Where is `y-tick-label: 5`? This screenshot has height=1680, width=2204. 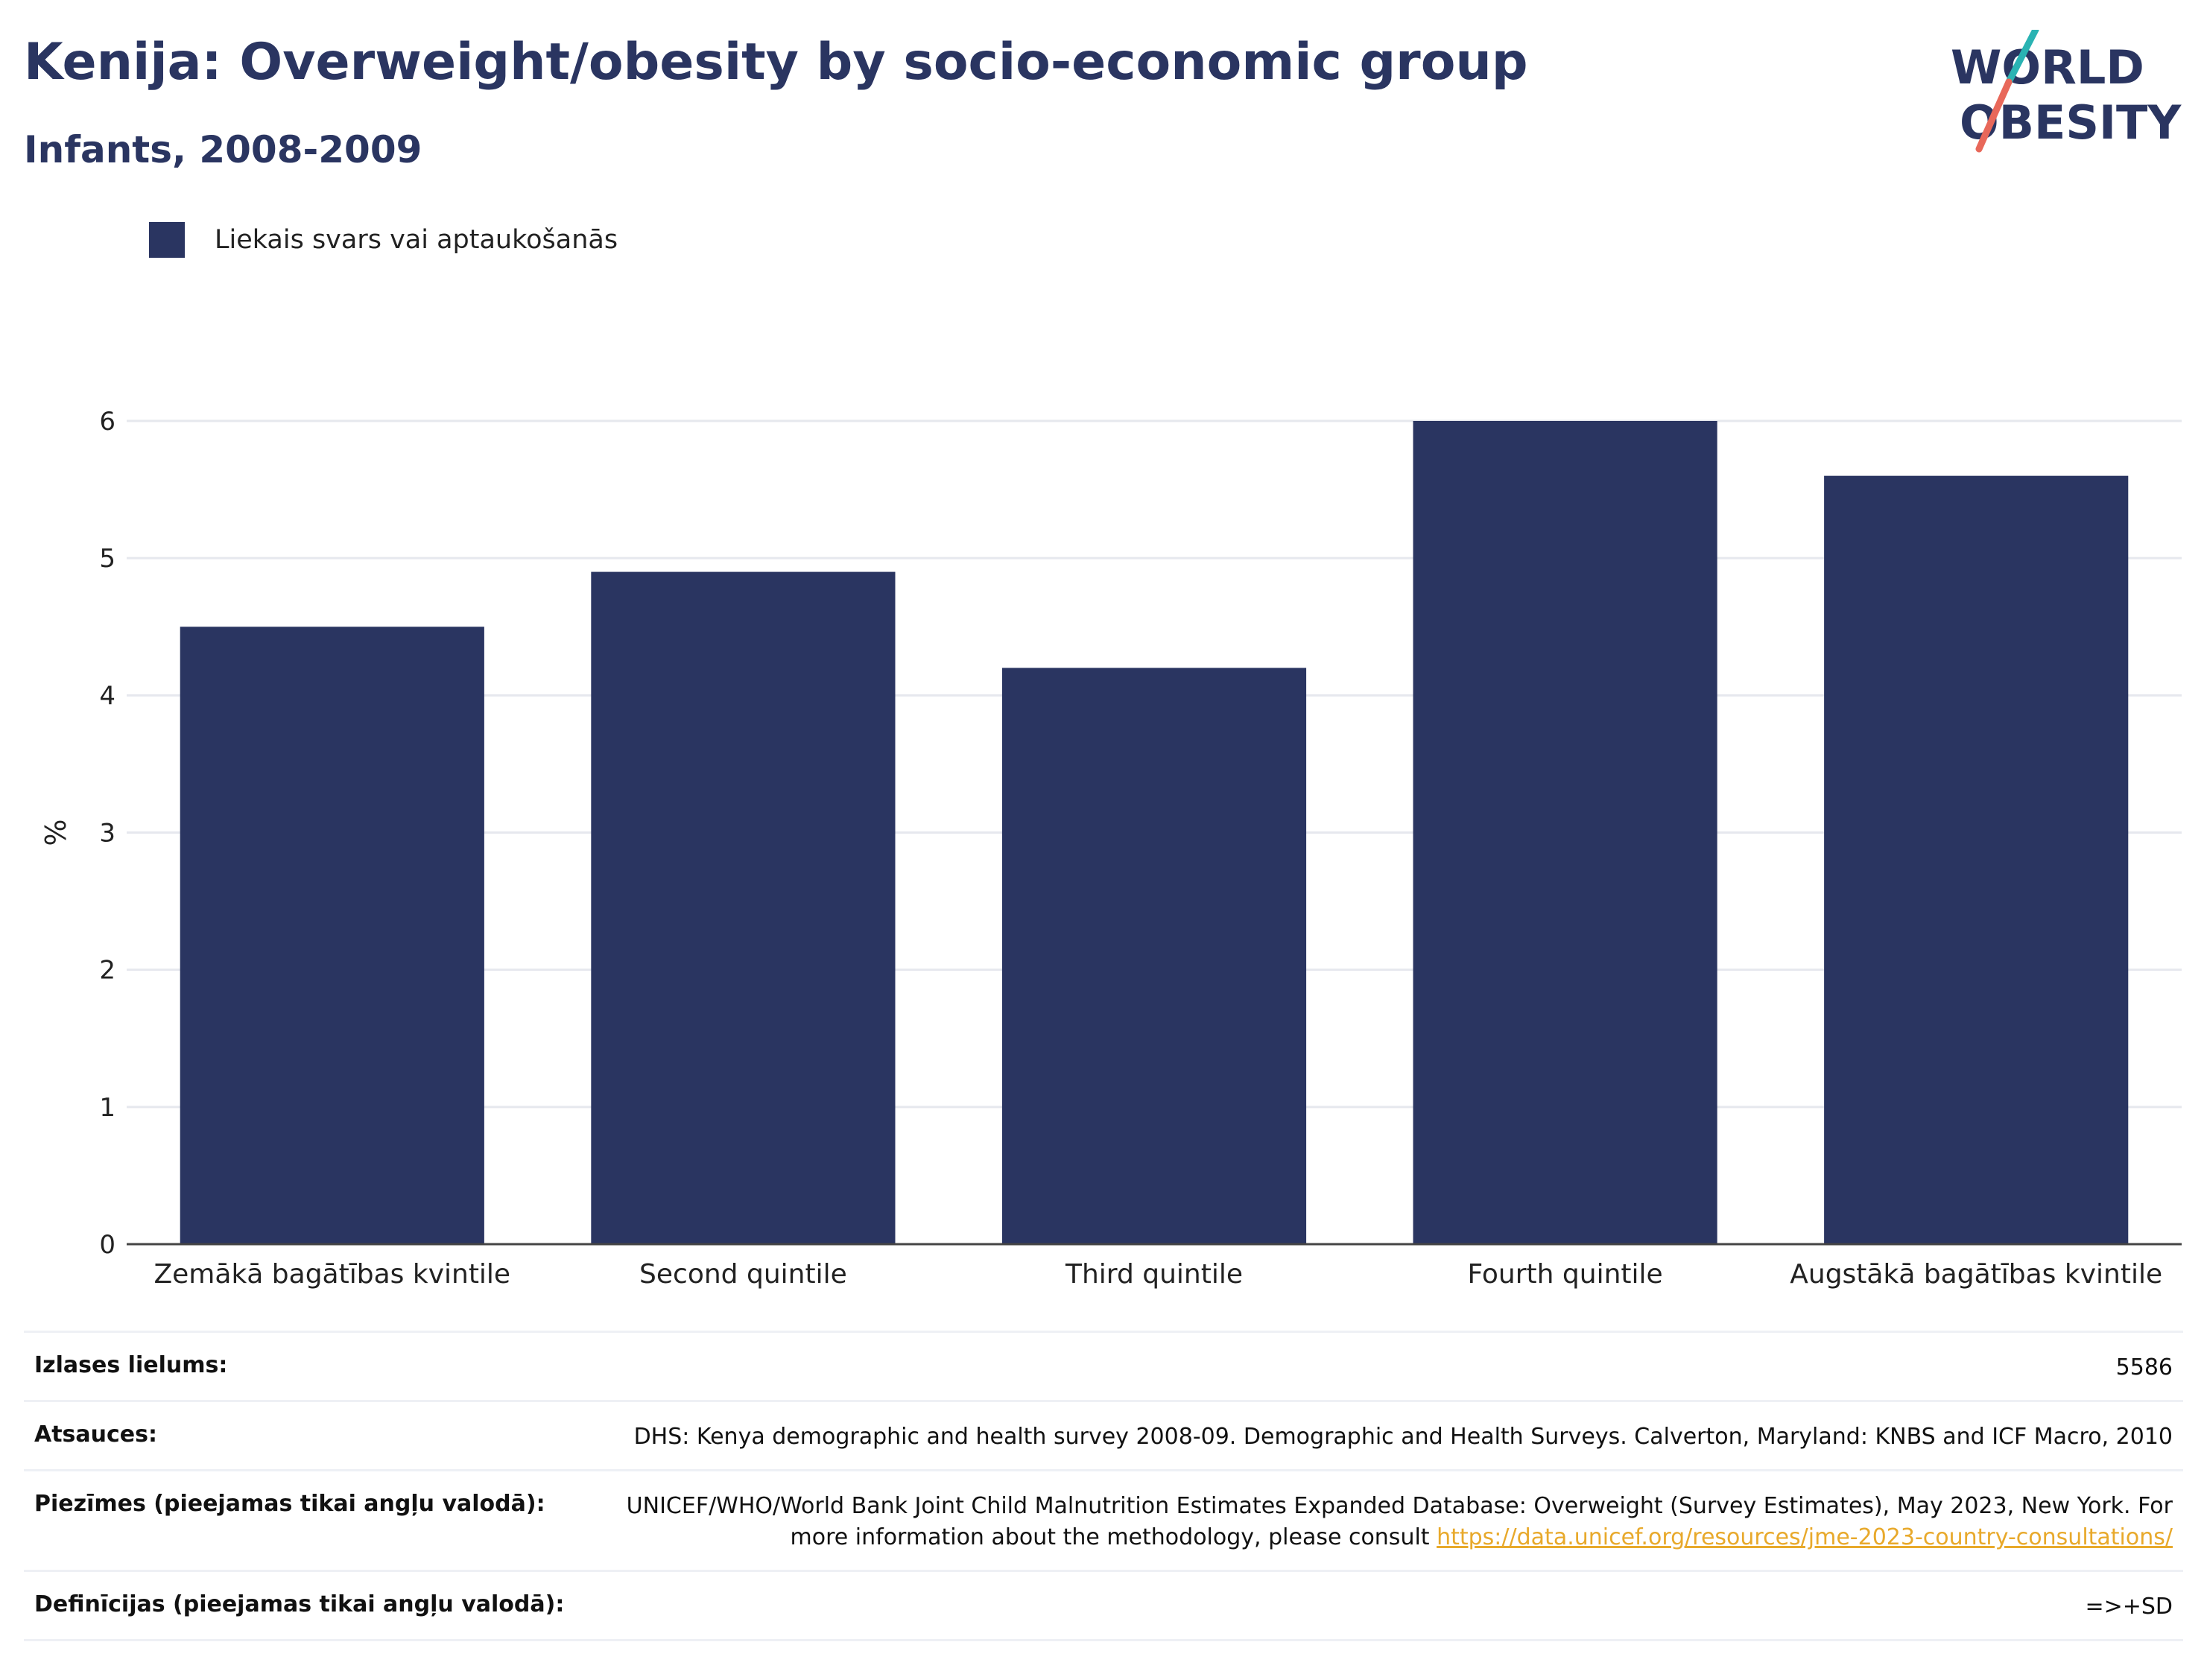 y-tick-label: 5 is located at coordinates (107, 559).